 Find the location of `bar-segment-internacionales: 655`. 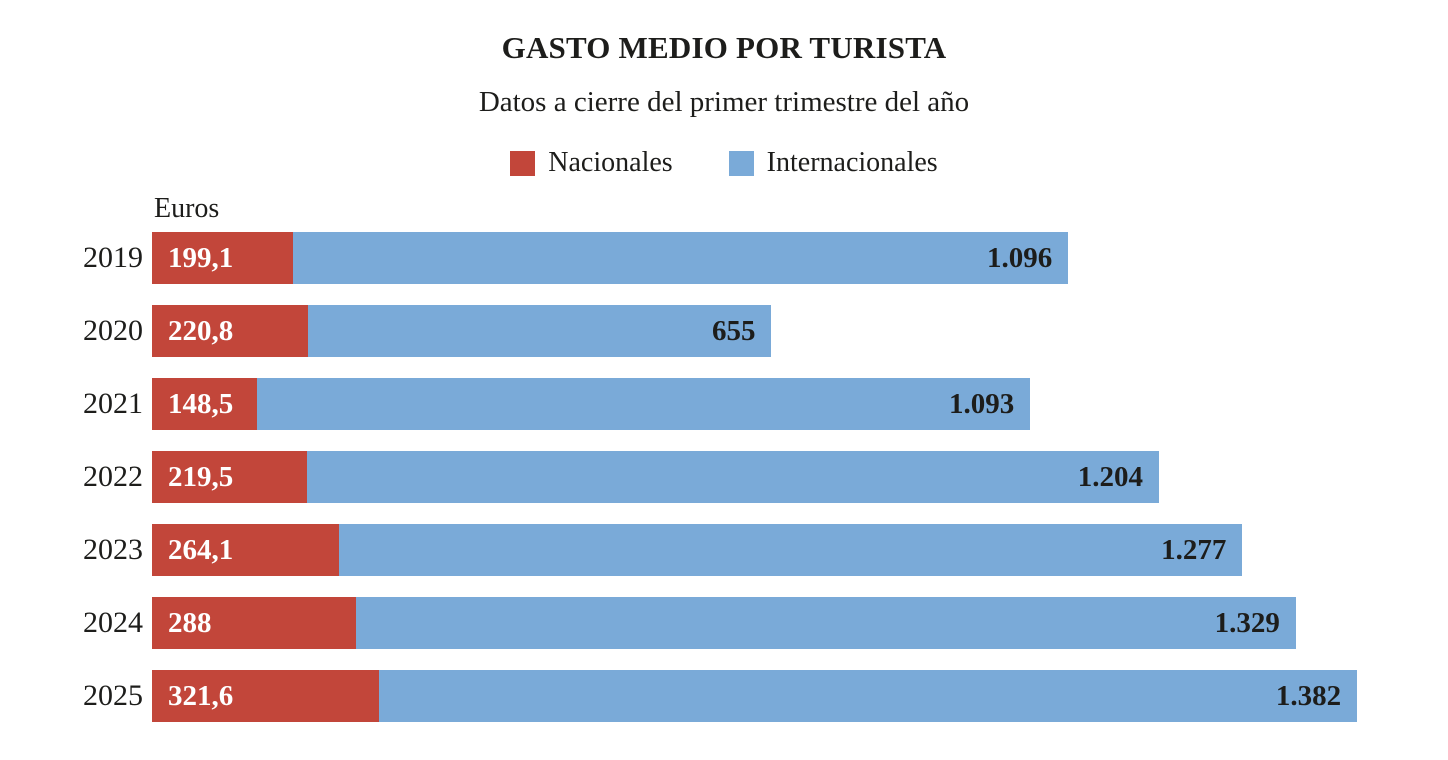

bar-segment-internacionales: 655 is located at coordinates (540, 331).